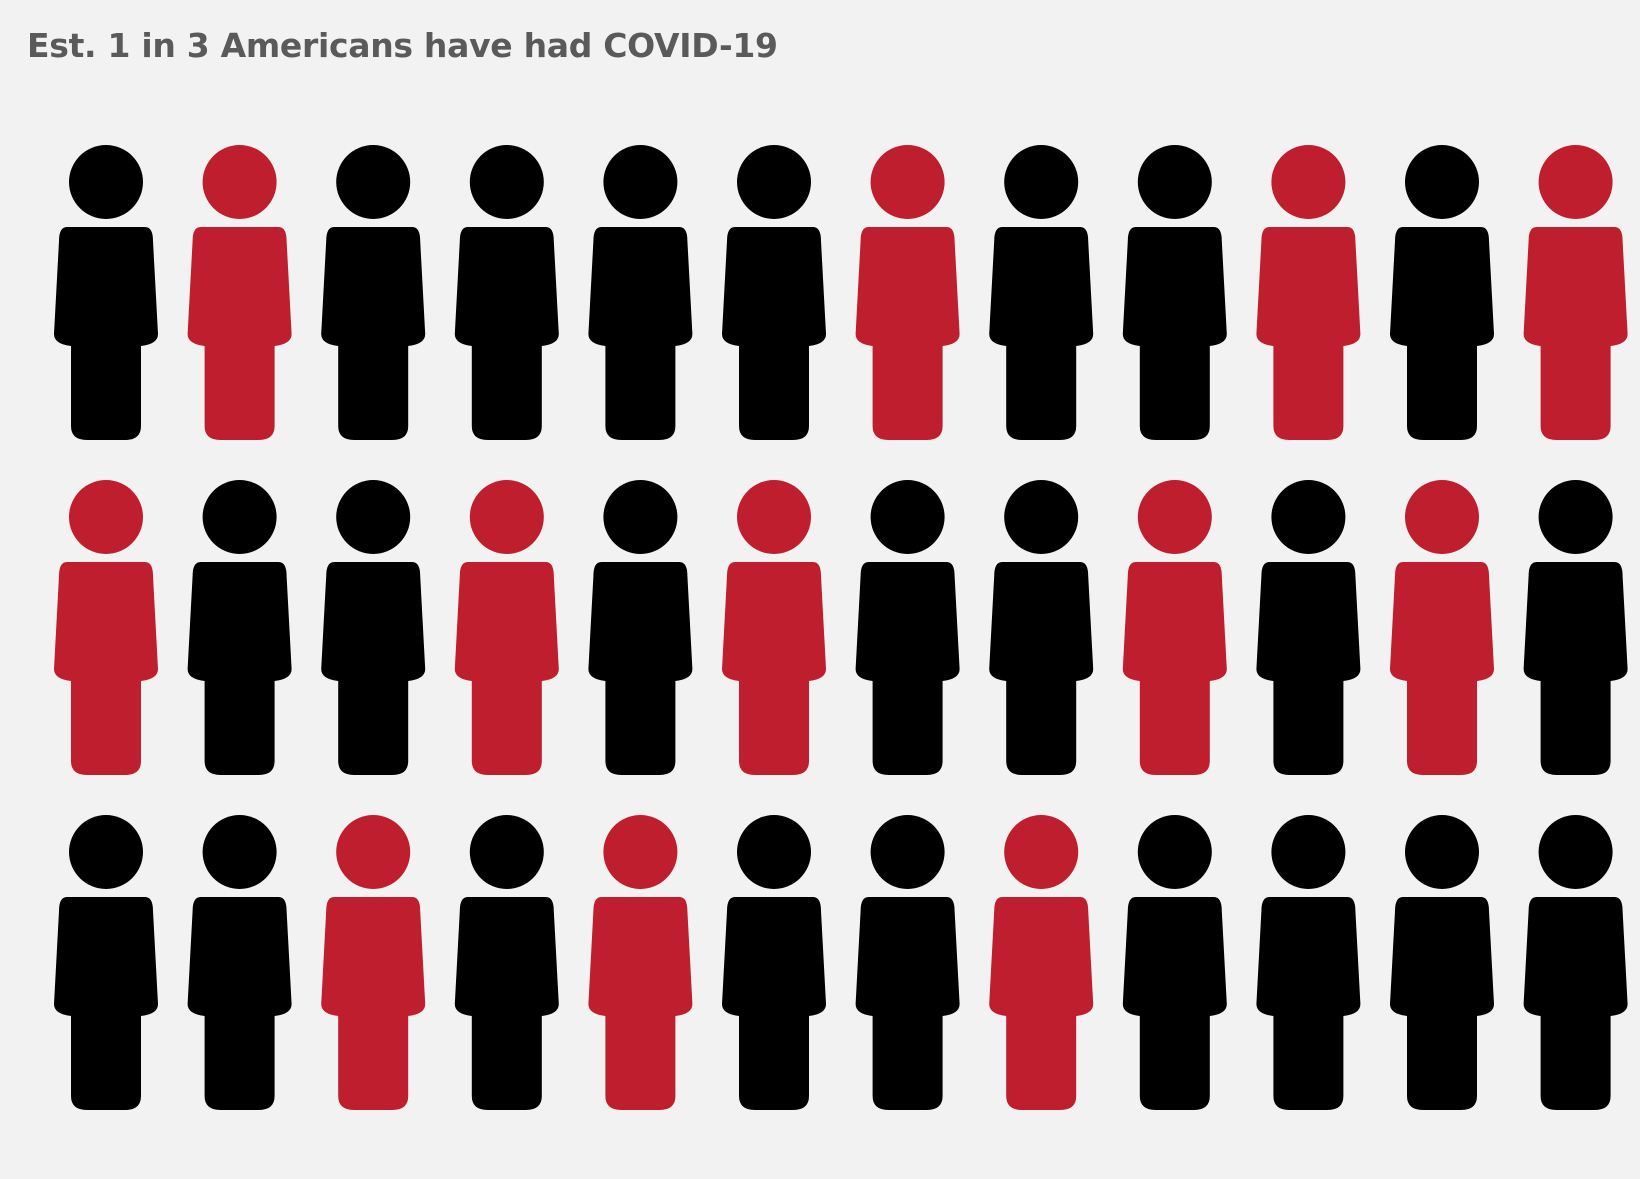  Describe the element at coordinates (402, 45) in the screenshot. I see `chart-title: Est. 1 in 3 Americans have had COVID-19` at that location.